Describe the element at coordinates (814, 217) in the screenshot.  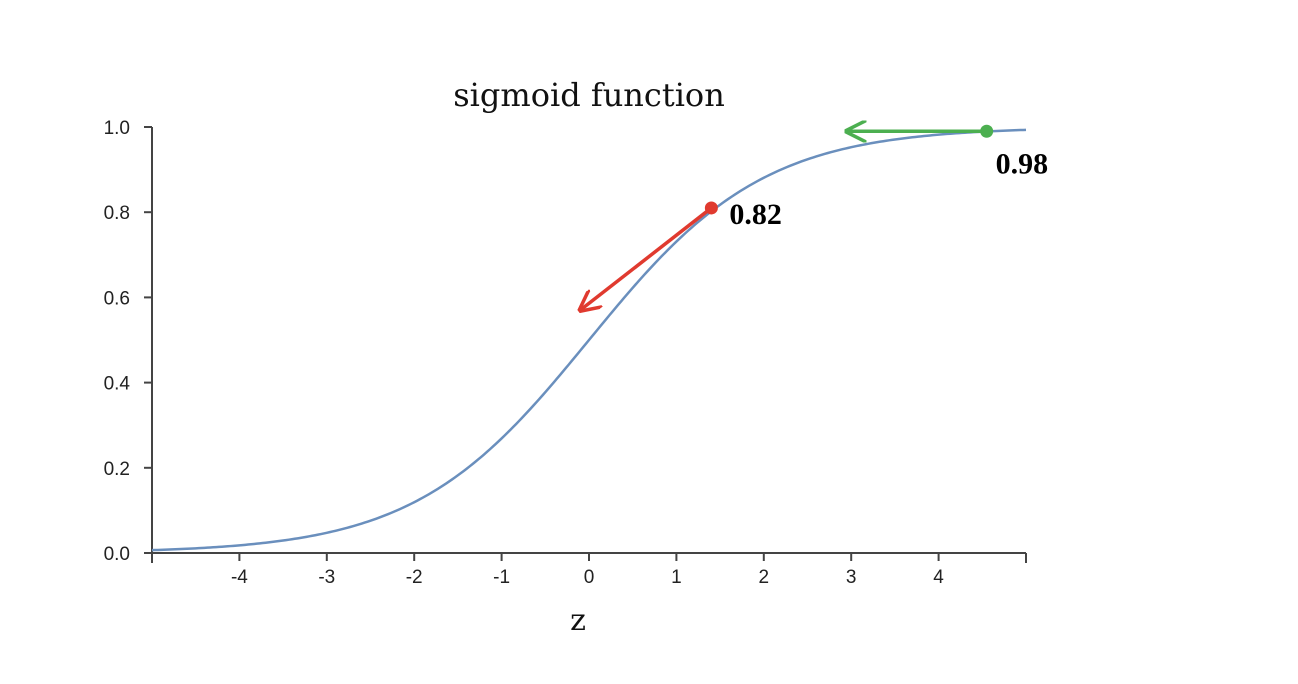
I see `annotations: 0.82 0.98` at that location.